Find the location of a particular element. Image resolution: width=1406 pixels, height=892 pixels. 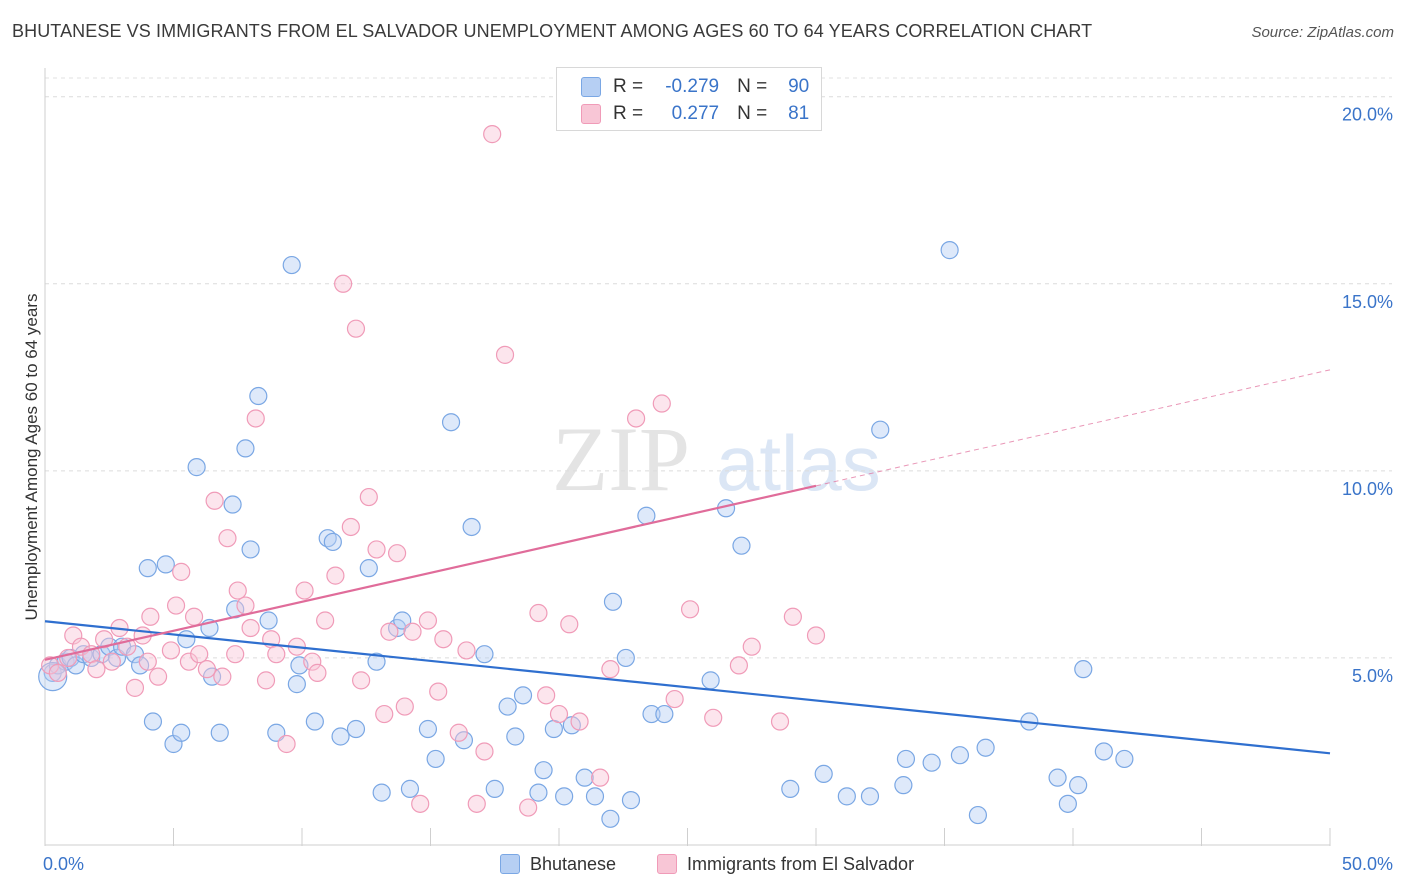

y-tick-label: 10.0% is located at coordinates (1367, 489).